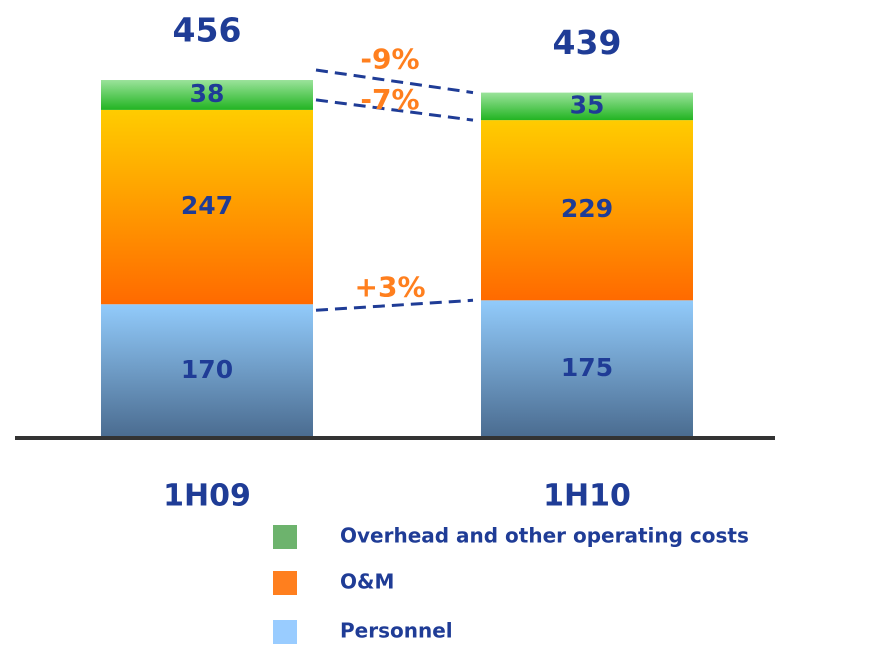 Image resolution: width=892 pixels, height=653 pixels. I want to click on change-label: -7%, so click(389, 99).